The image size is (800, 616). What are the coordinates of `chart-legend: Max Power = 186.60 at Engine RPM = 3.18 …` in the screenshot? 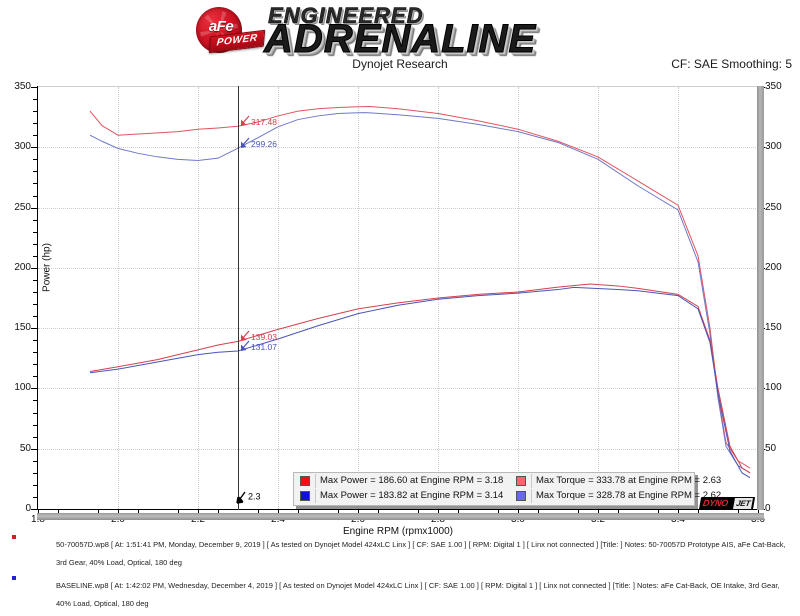 It's located at (507, 489).